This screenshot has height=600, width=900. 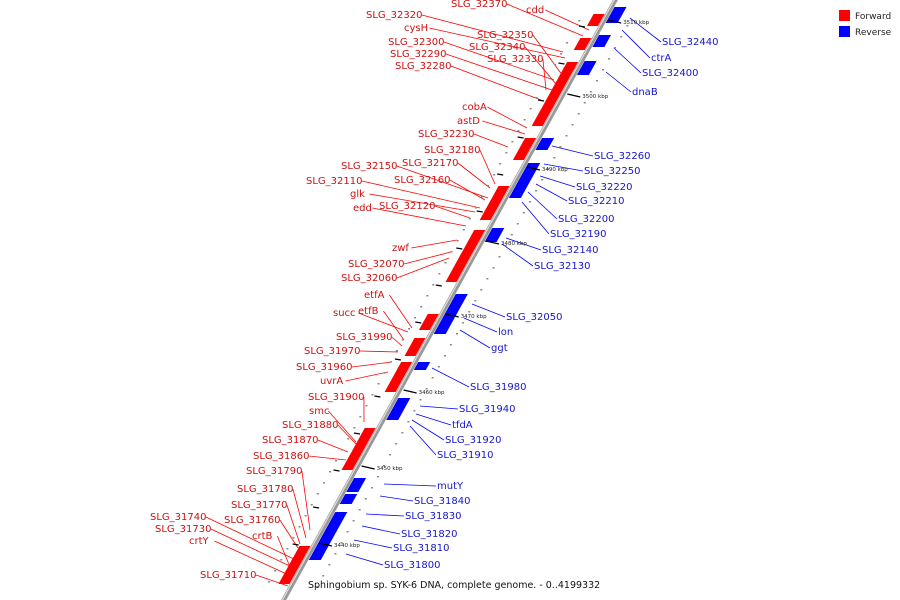 I want to click on reverse-gene-label: SLG_32050, so click(x=534, y=317).